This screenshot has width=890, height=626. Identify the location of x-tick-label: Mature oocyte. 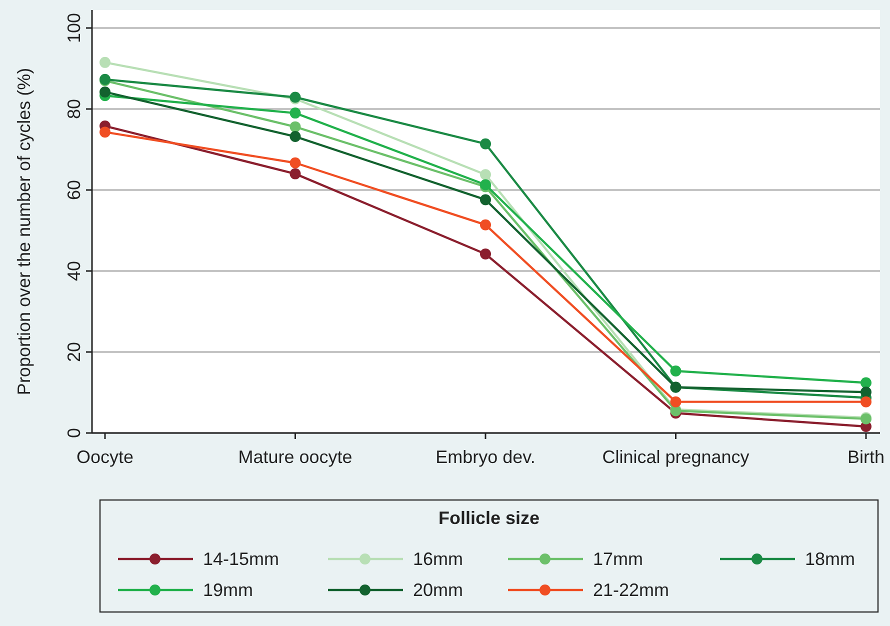
(295, 457).